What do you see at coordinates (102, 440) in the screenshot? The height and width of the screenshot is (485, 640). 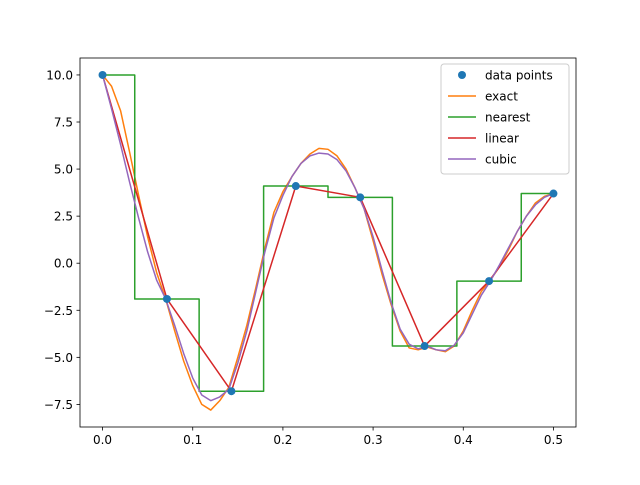 I see `x-tick-label: 0.0` at bounding box center [102, 440].